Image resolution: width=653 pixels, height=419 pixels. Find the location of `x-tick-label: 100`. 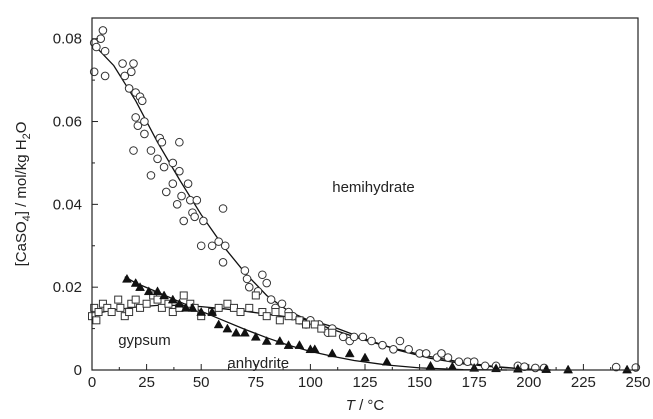

x-tick-label: 100 is located at coordinates (310, 382).